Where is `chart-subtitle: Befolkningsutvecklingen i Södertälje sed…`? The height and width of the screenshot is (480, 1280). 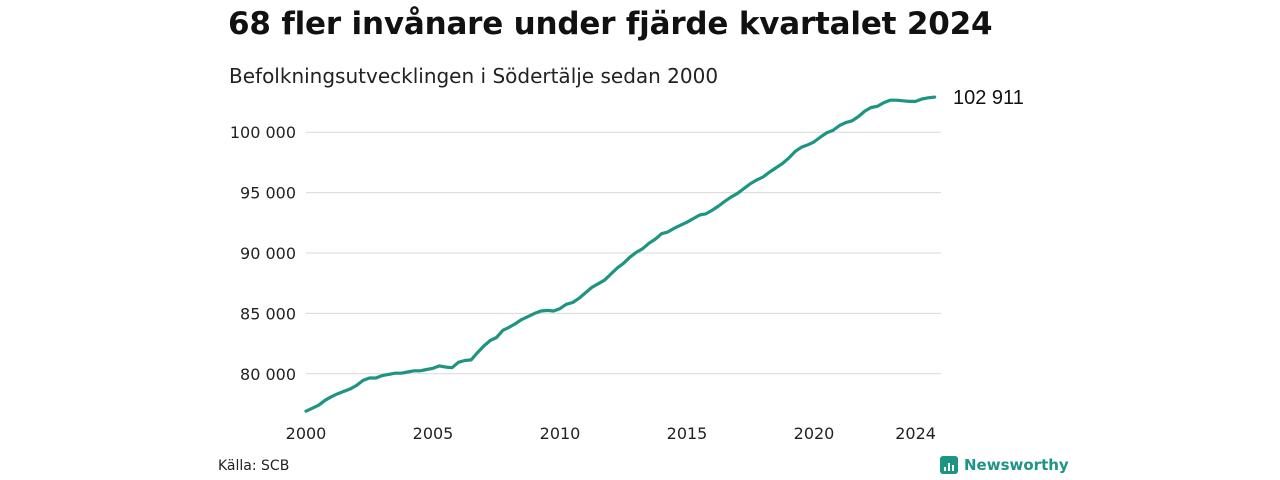
chart-subtitle: Befolkningsutvecklingen i Södertälje sed… is located at coordinates (474, 76).